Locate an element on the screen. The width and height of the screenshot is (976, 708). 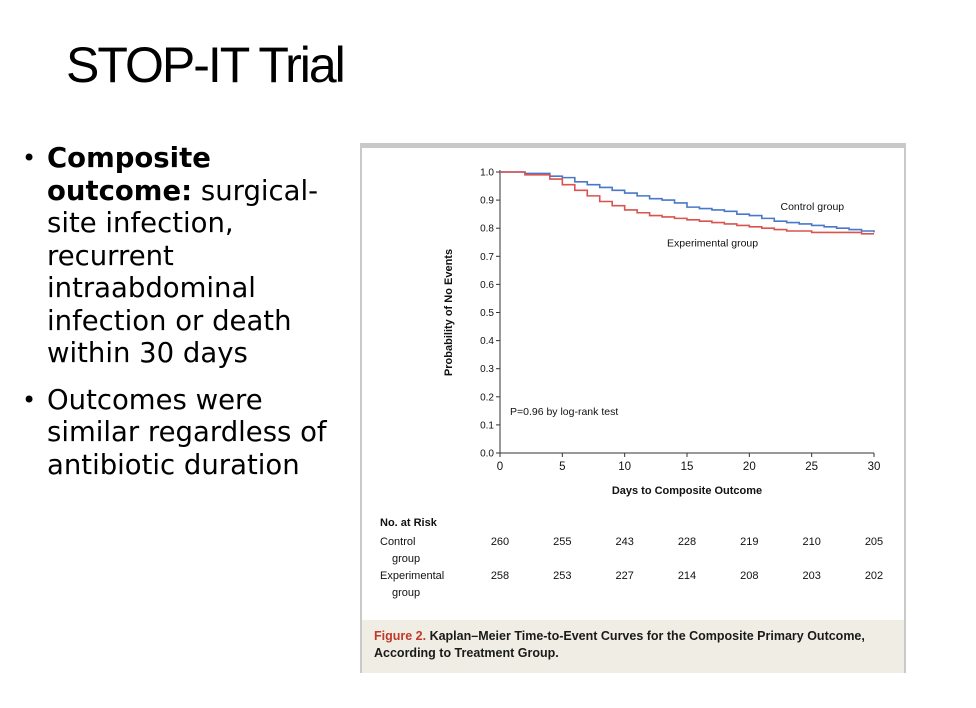
x-tick-label: 10 is located at coordinates (624, 467).